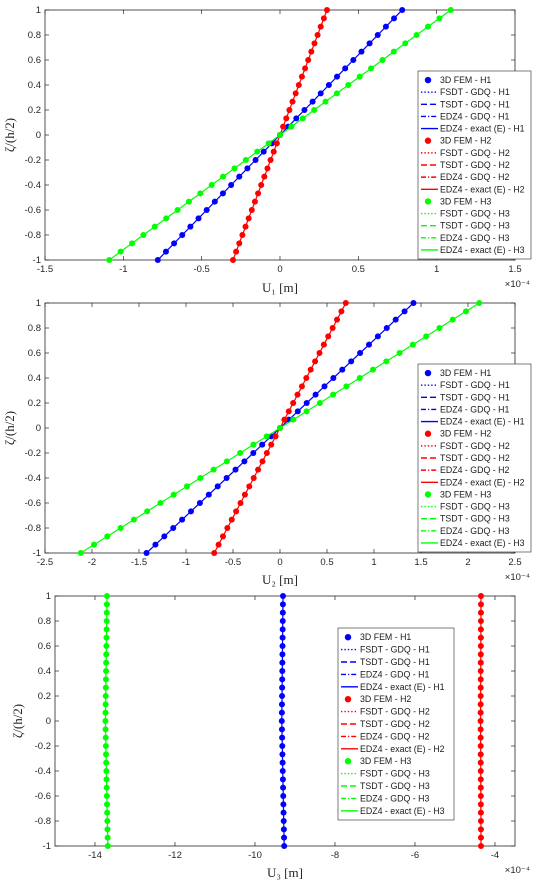 Image resolution: width=550 pixels, height=887 pixels. What do you see at coordinates (475, 519) in the screenshot?
I see `legend-label: TSDT - GDQ - H3` at bounding box center [475, 519].